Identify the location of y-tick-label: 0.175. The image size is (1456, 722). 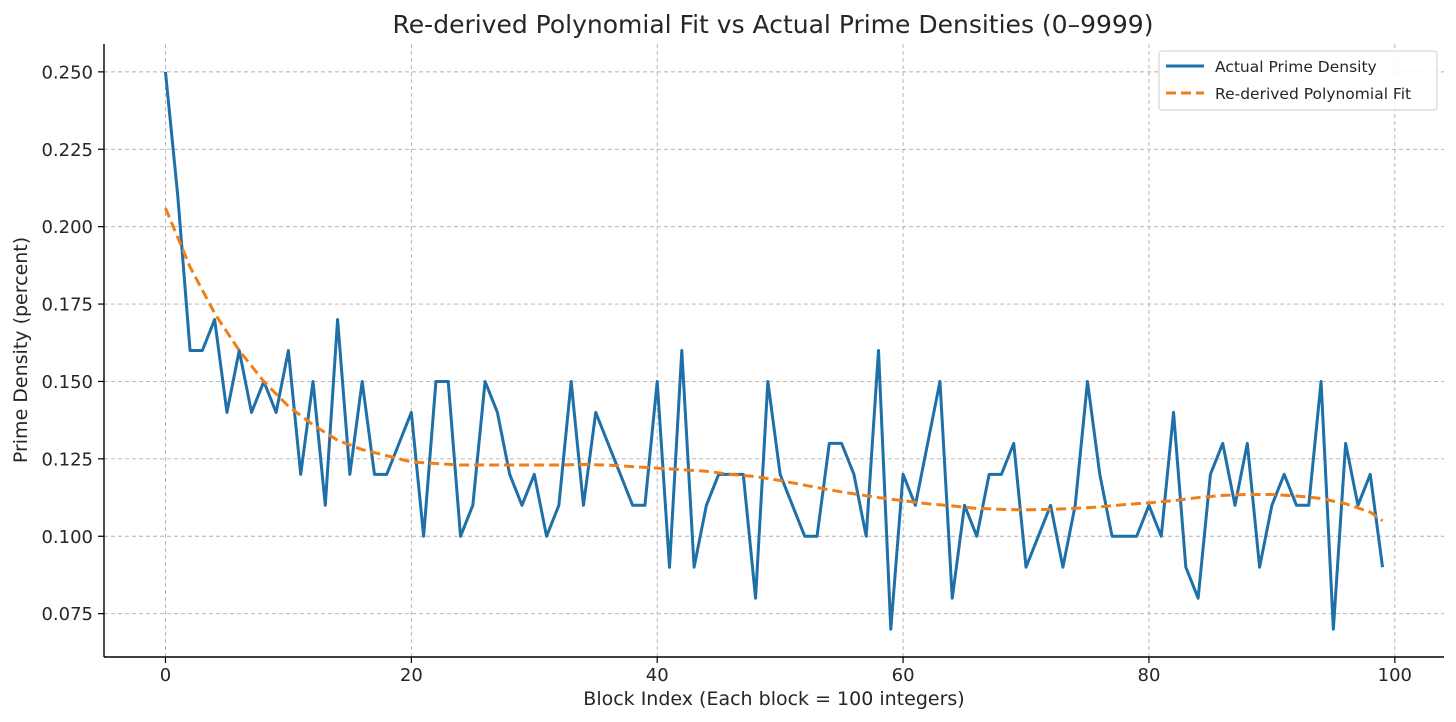
(67, 305).